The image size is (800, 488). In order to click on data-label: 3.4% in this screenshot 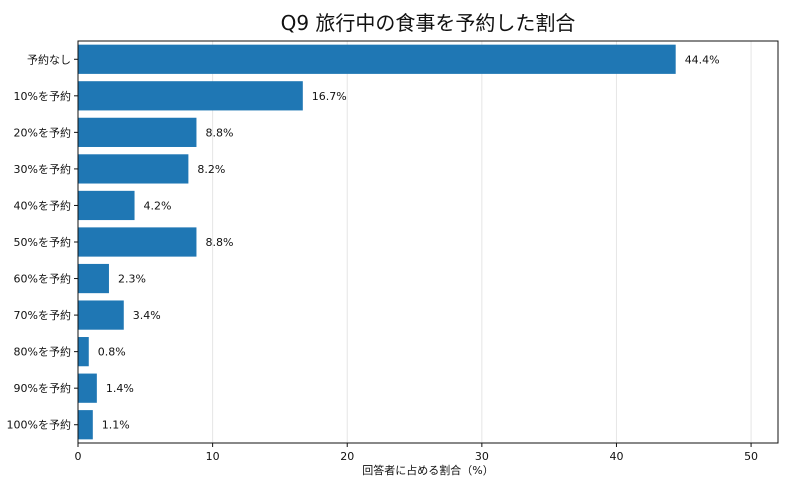, I will do `click(147, 315)`.